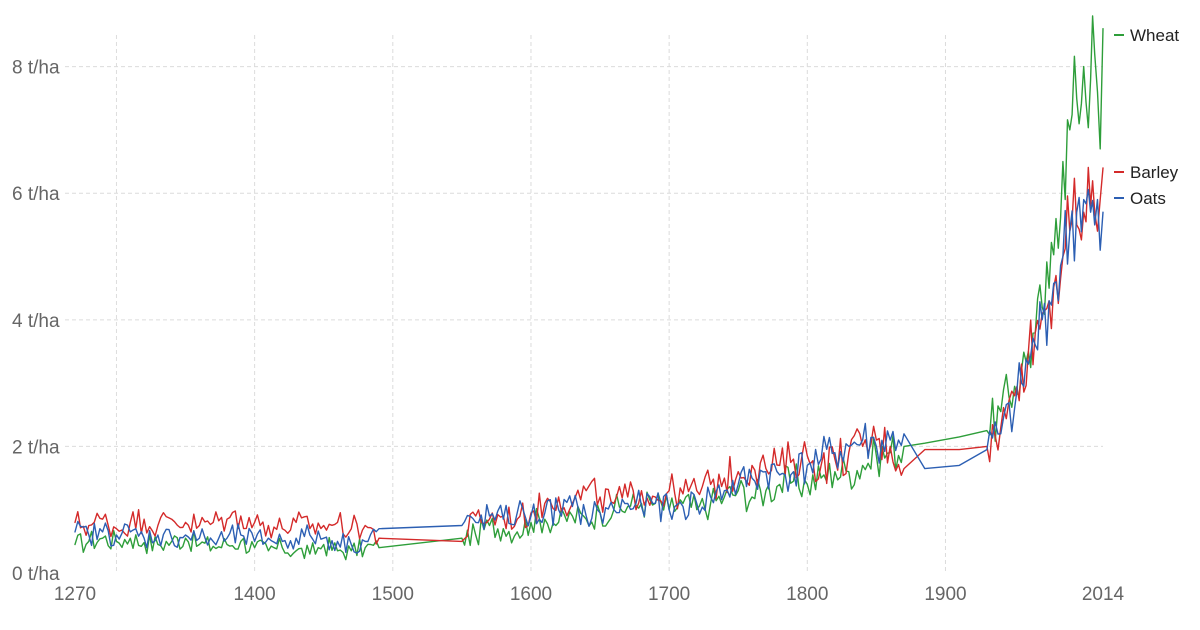 Image resolution: width=1200 pixels, height=630 pixels. What do you see at coordinates (669, 594) in the screenshot?
I see `x-tick-label: 1700` at bounding box center [669, 594].